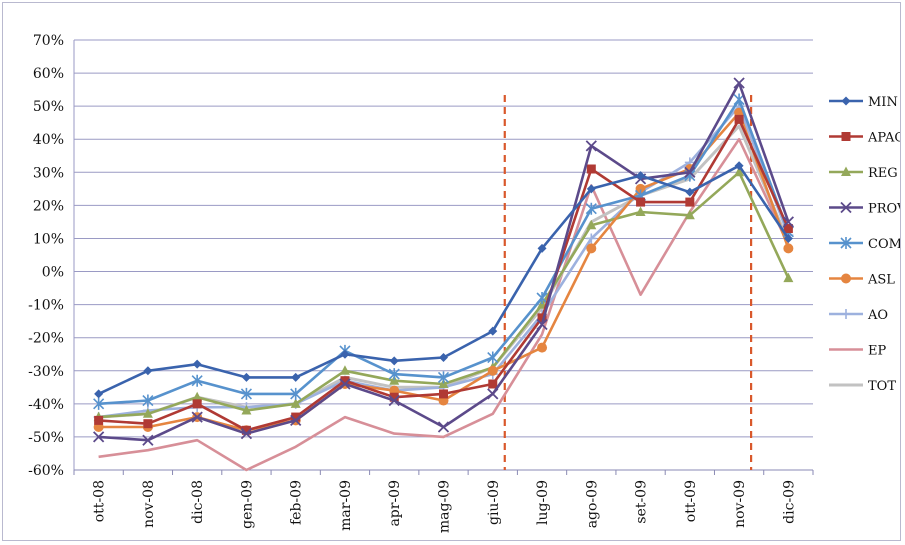 The width and height of the screenshot is (905, 545). Describe the element at coordinates (882, 386) in the screenshot. I see `legend-label-tot: TOT` at that location.